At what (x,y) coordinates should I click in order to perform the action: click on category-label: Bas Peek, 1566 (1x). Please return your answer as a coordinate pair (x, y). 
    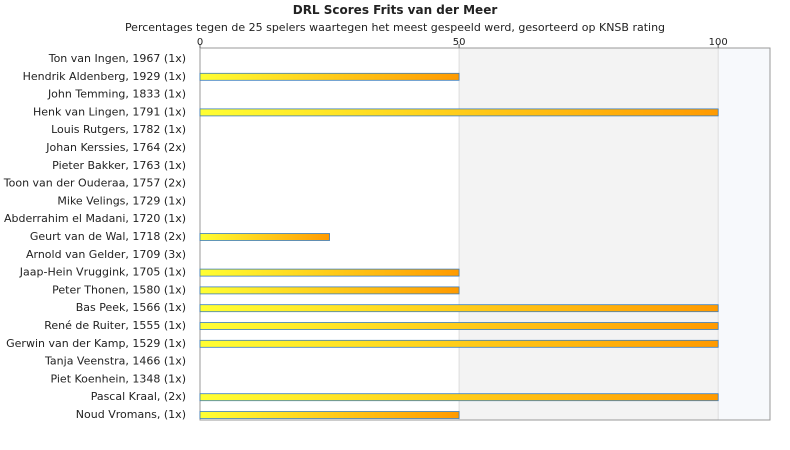
    Looking at the image, I should click on (131, 307).